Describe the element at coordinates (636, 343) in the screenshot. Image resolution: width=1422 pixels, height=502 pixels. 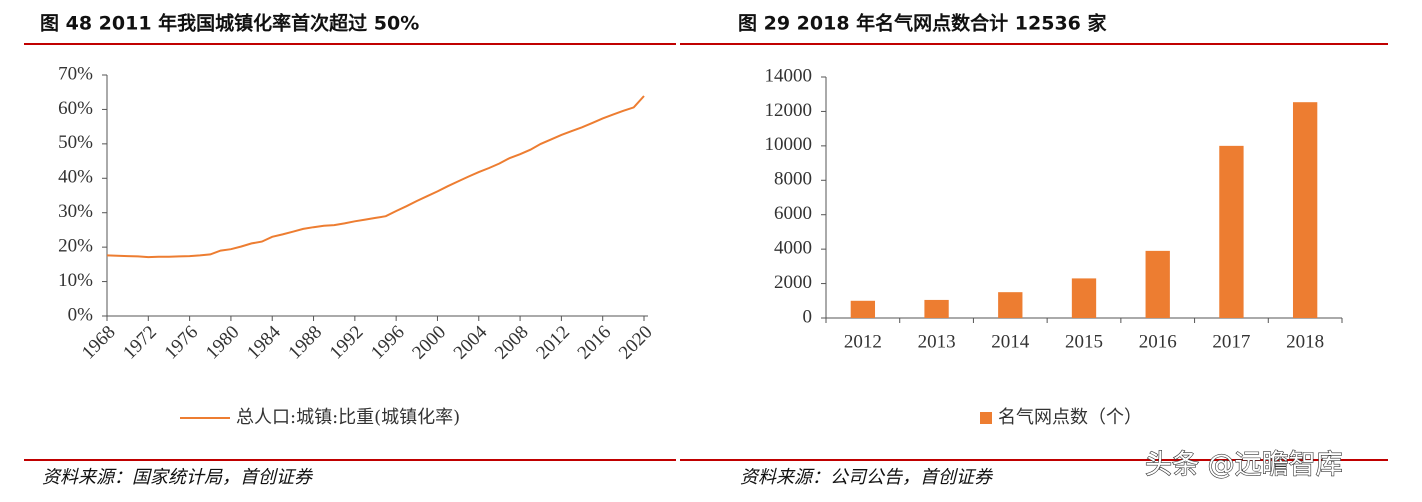
I see `x-tick-label: 2020` at that location.